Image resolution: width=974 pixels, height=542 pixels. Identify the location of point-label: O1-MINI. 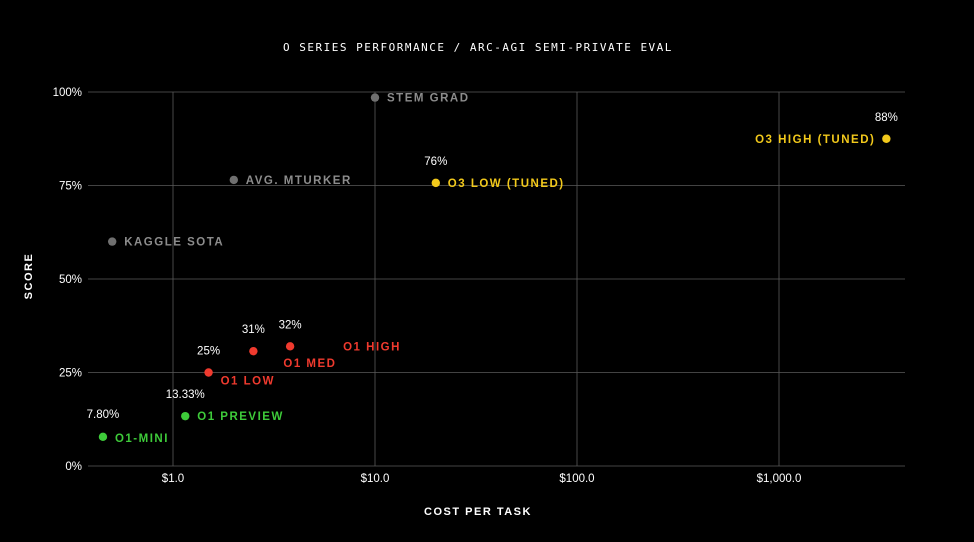
(142, 439).